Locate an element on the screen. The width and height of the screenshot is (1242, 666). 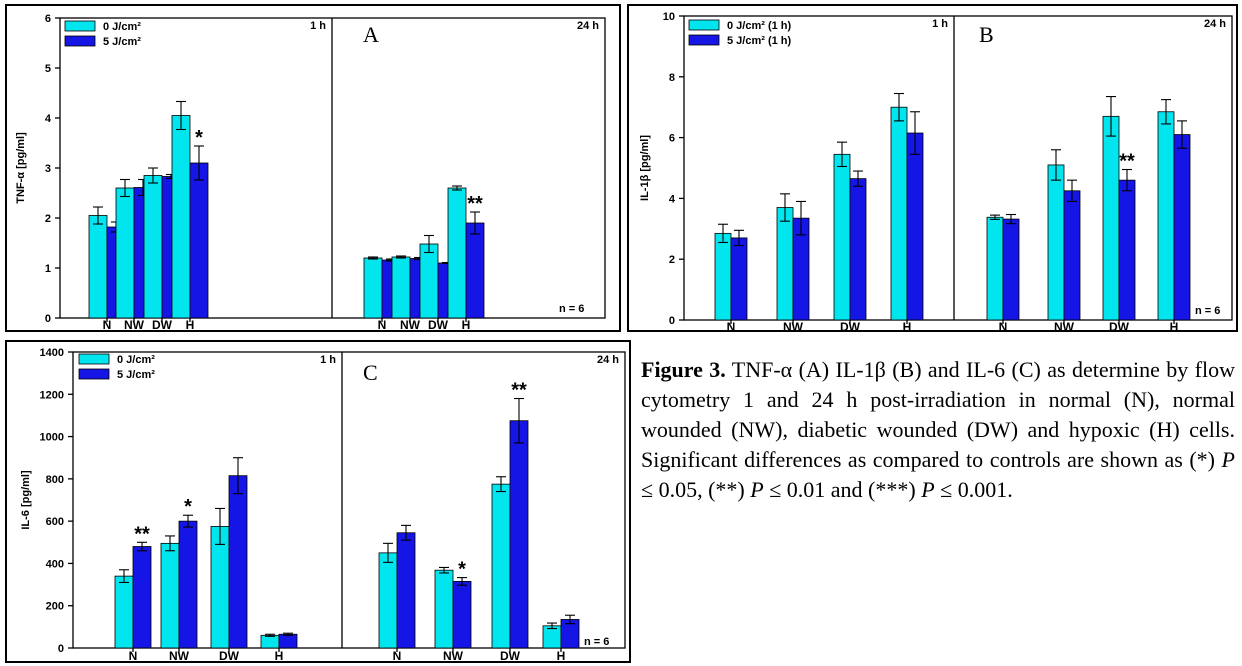
y-tick-label: 8 is located at coordinates (672, 78).